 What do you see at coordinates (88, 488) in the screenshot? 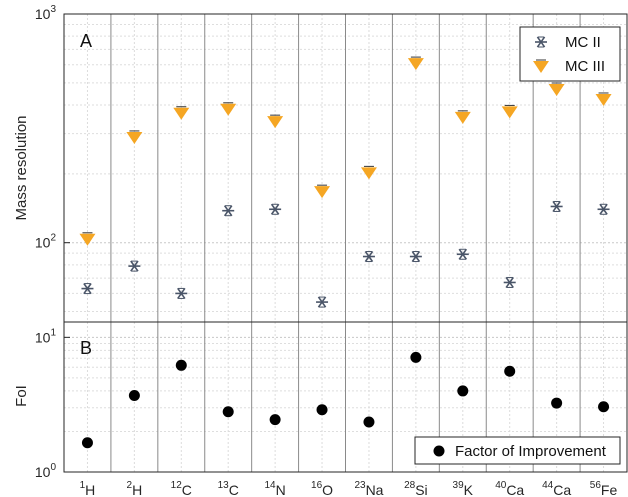
I see `x-category-label: 1H` at bounding box center [88, 488].